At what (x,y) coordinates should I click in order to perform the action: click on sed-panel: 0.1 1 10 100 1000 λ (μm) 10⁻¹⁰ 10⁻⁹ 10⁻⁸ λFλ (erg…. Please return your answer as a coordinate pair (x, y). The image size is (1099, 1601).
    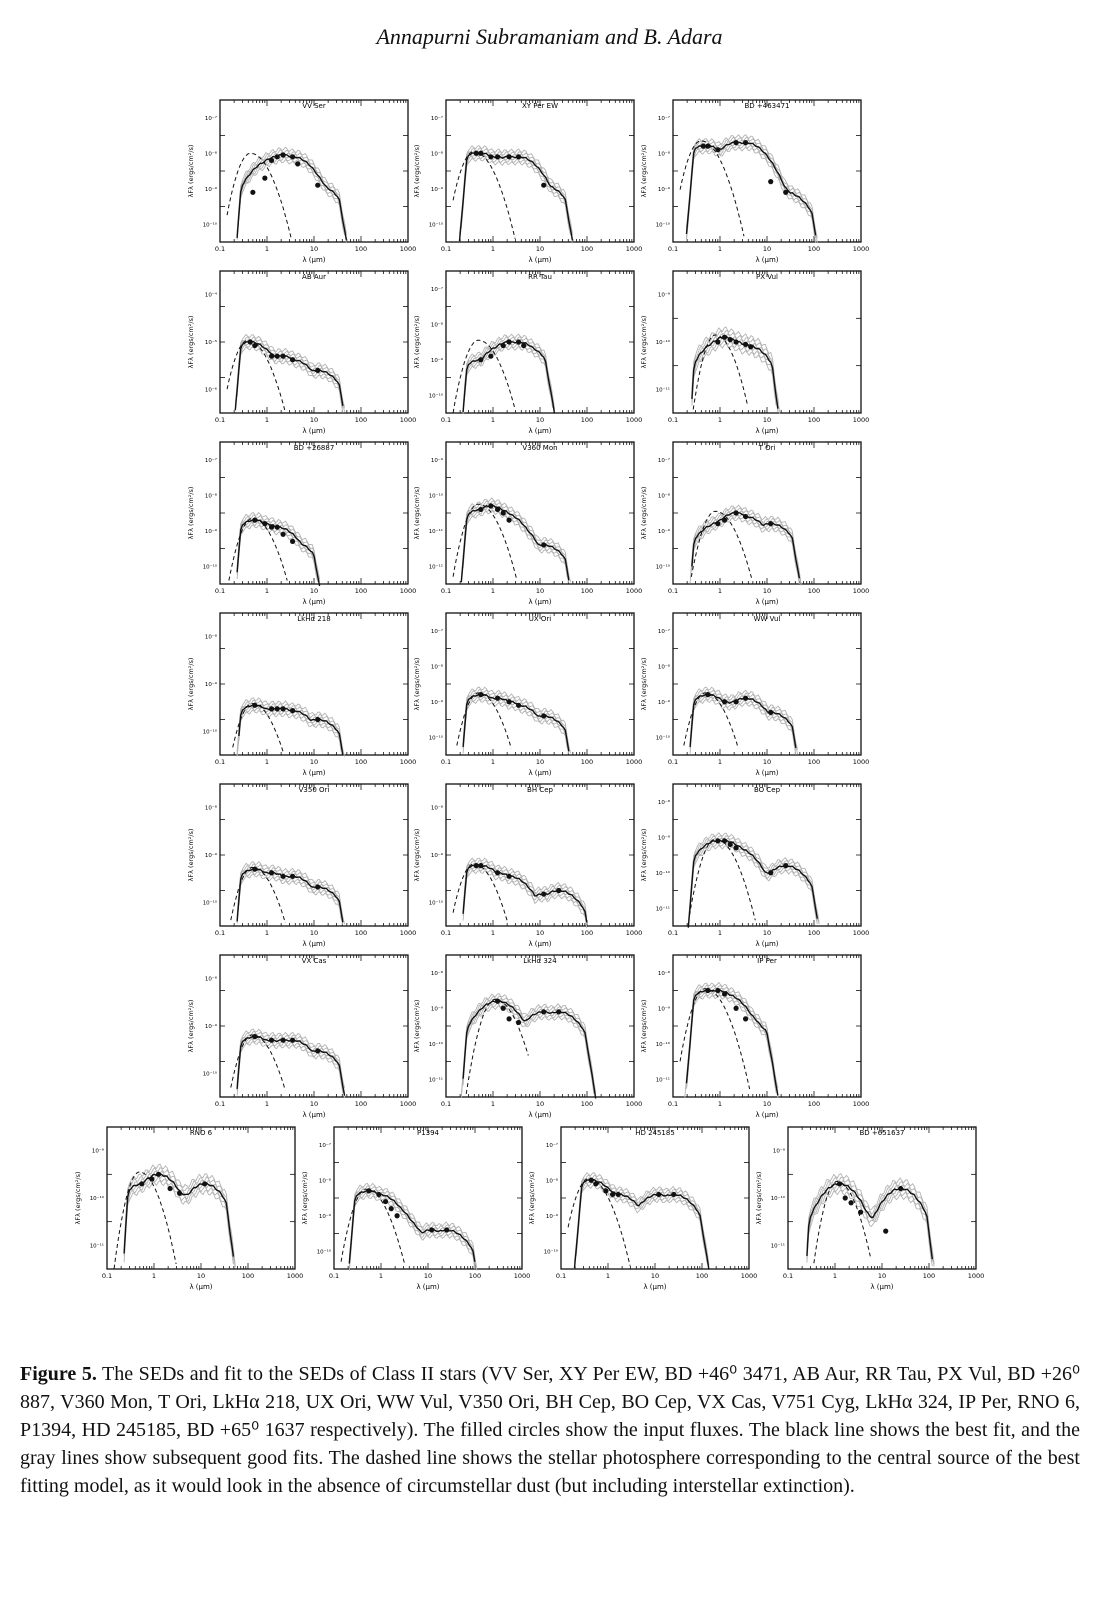
    Looking at the image, I should click on (298, 698).